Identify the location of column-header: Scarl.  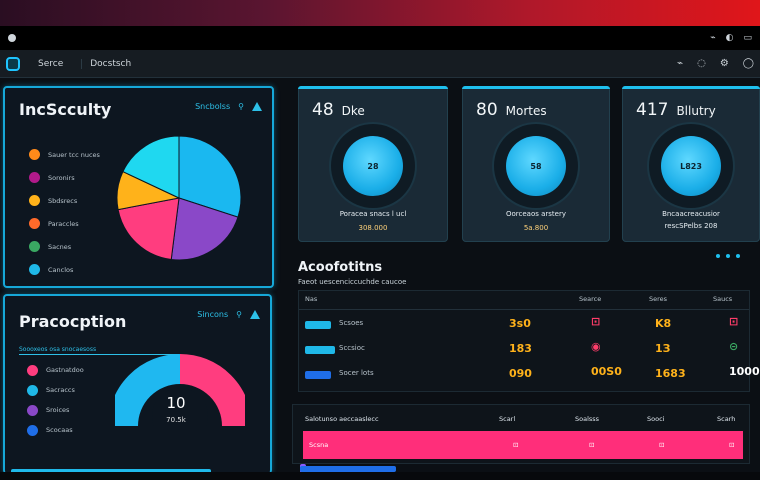
(507, 419).